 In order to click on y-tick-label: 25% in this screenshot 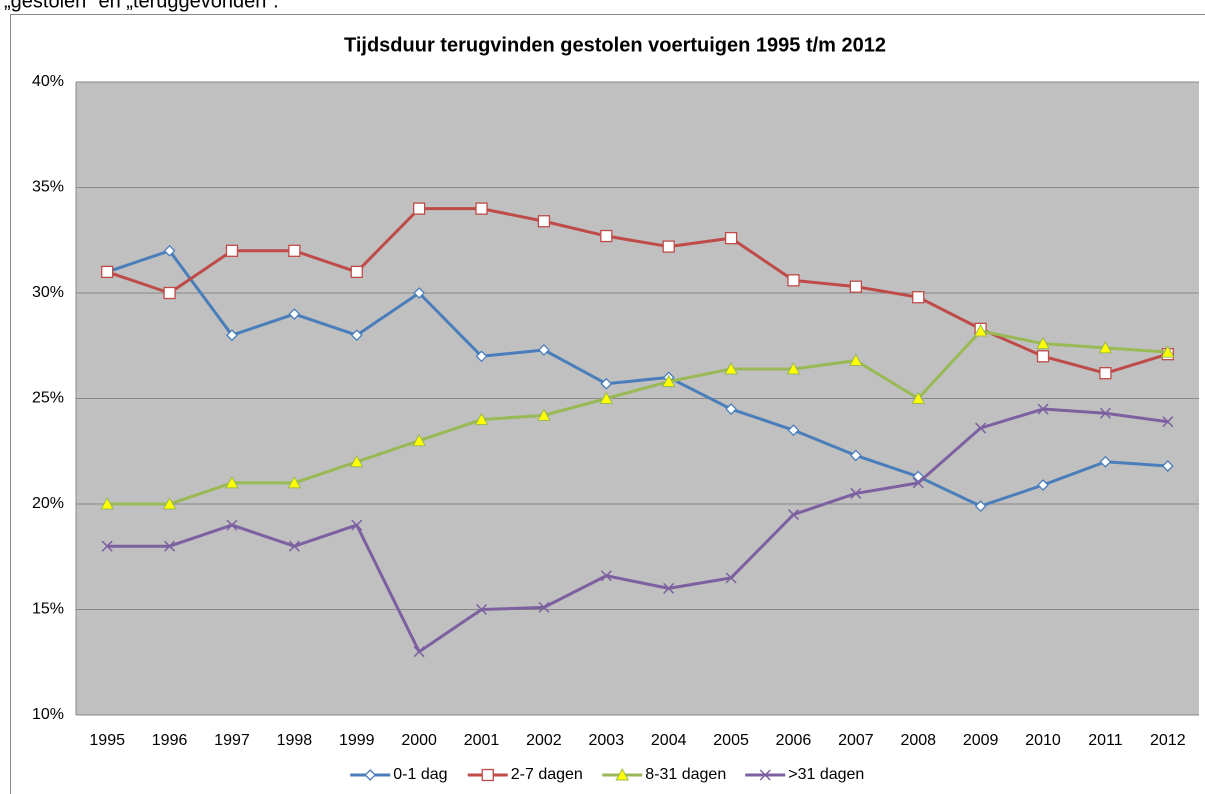, I will do `click(48, 398)`.